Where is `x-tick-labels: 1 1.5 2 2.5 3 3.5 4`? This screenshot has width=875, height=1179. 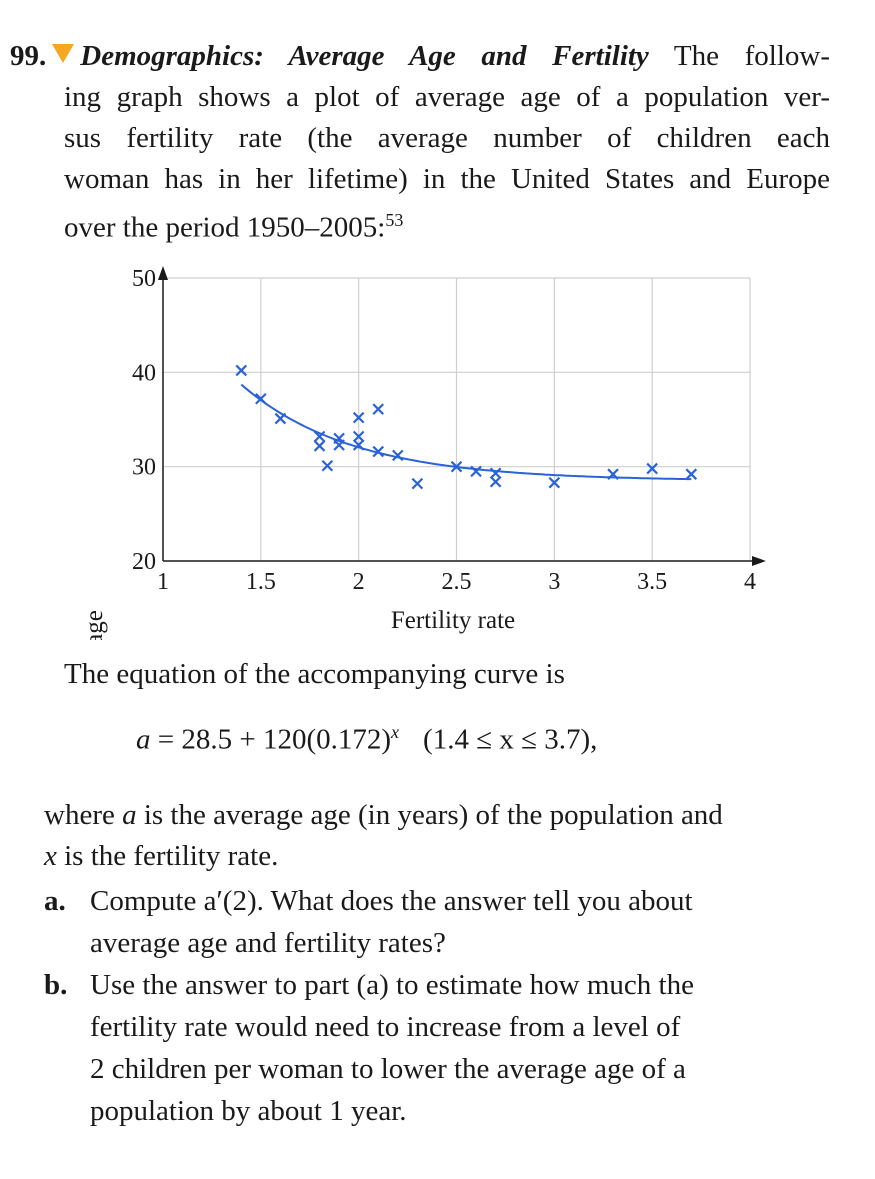 x-tick-labels: 1 1.5 2 2.5 3 3.5 4 is located at coordinates (456, 582).